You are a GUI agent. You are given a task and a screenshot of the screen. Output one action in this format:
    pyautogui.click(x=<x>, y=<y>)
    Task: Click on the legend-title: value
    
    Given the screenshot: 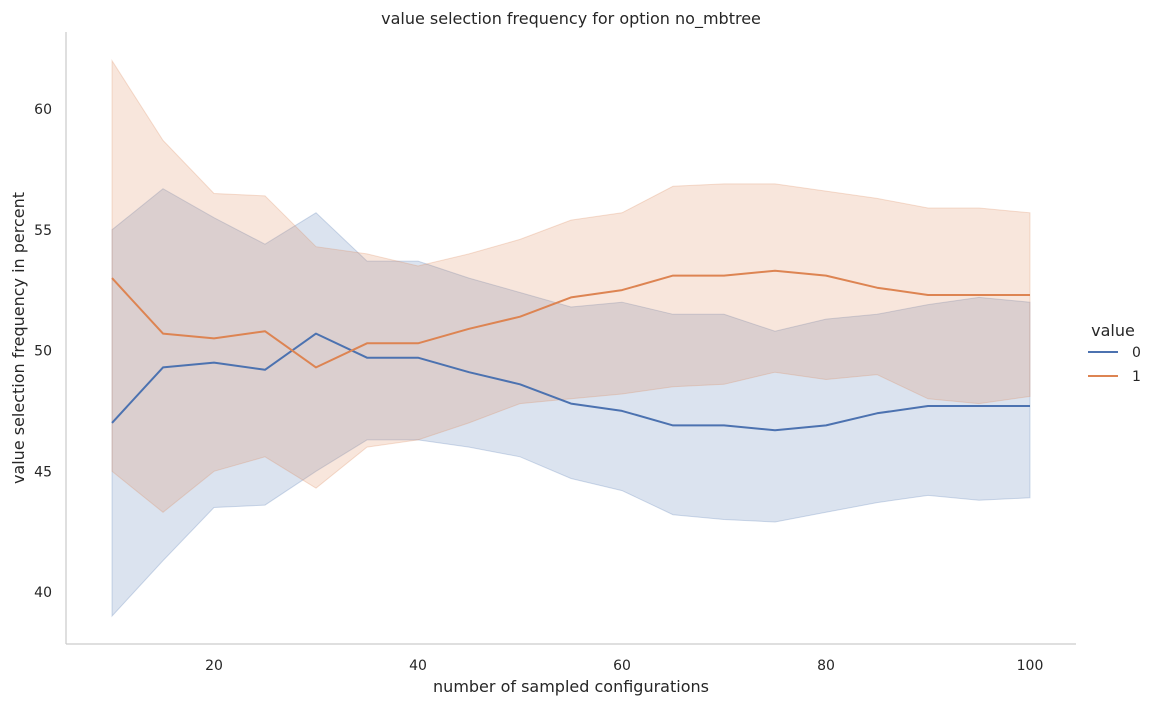 What is the action you would take?
    pyautogui.click(x=1113, y=330)
    